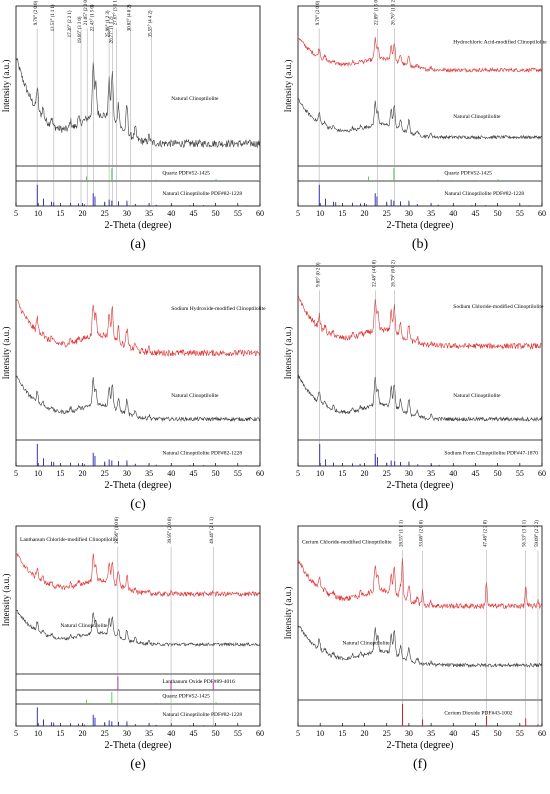 This screenshot has height=794, width=550. Describe the element at coordinates (422, 533) in the screenshot. I see `peak-label: 33.08° (2 0 0)` at that location.